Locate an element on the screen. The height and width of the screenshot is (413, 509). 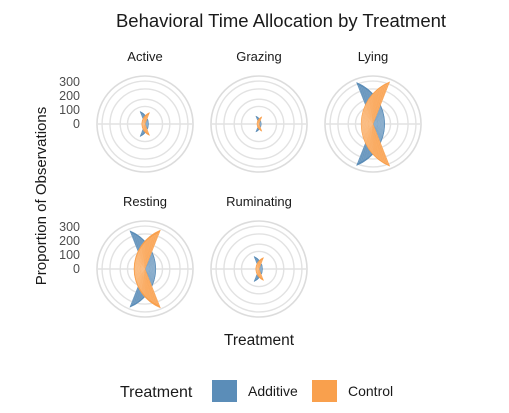
wedge-control-resting is located at coordinates (147, 269).